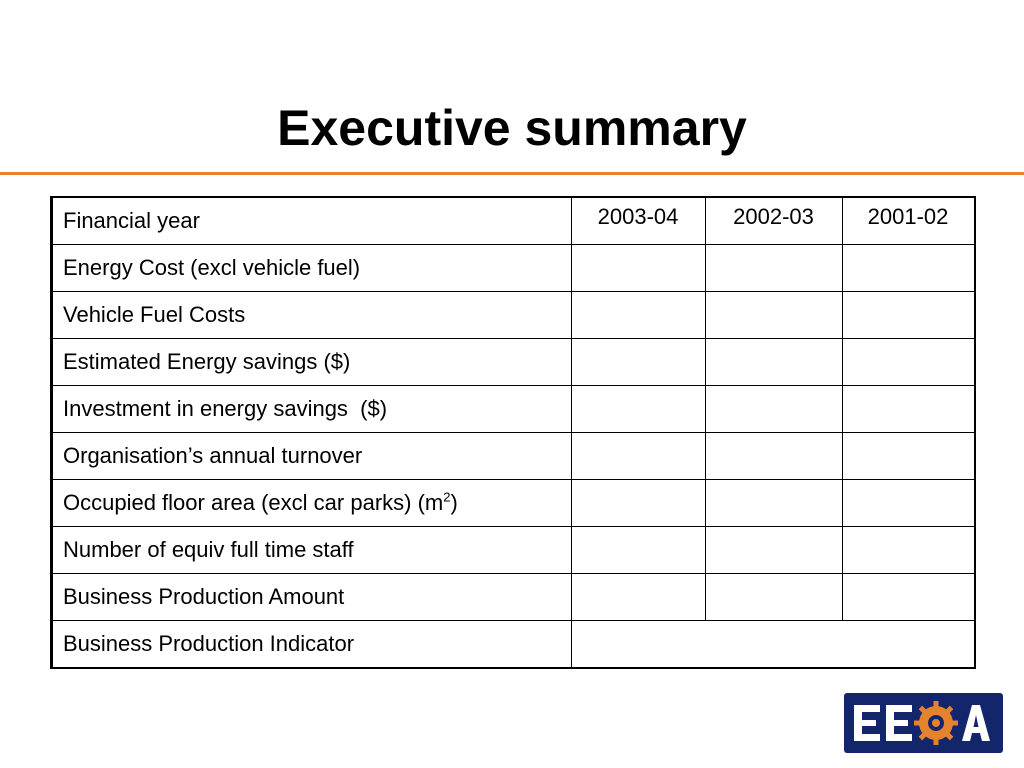 The image size is (1024, 768). What do you see at coordinates (867, 723) in the screenshot?
I see `logo-letter-e1` at bounding box center [867, 723].